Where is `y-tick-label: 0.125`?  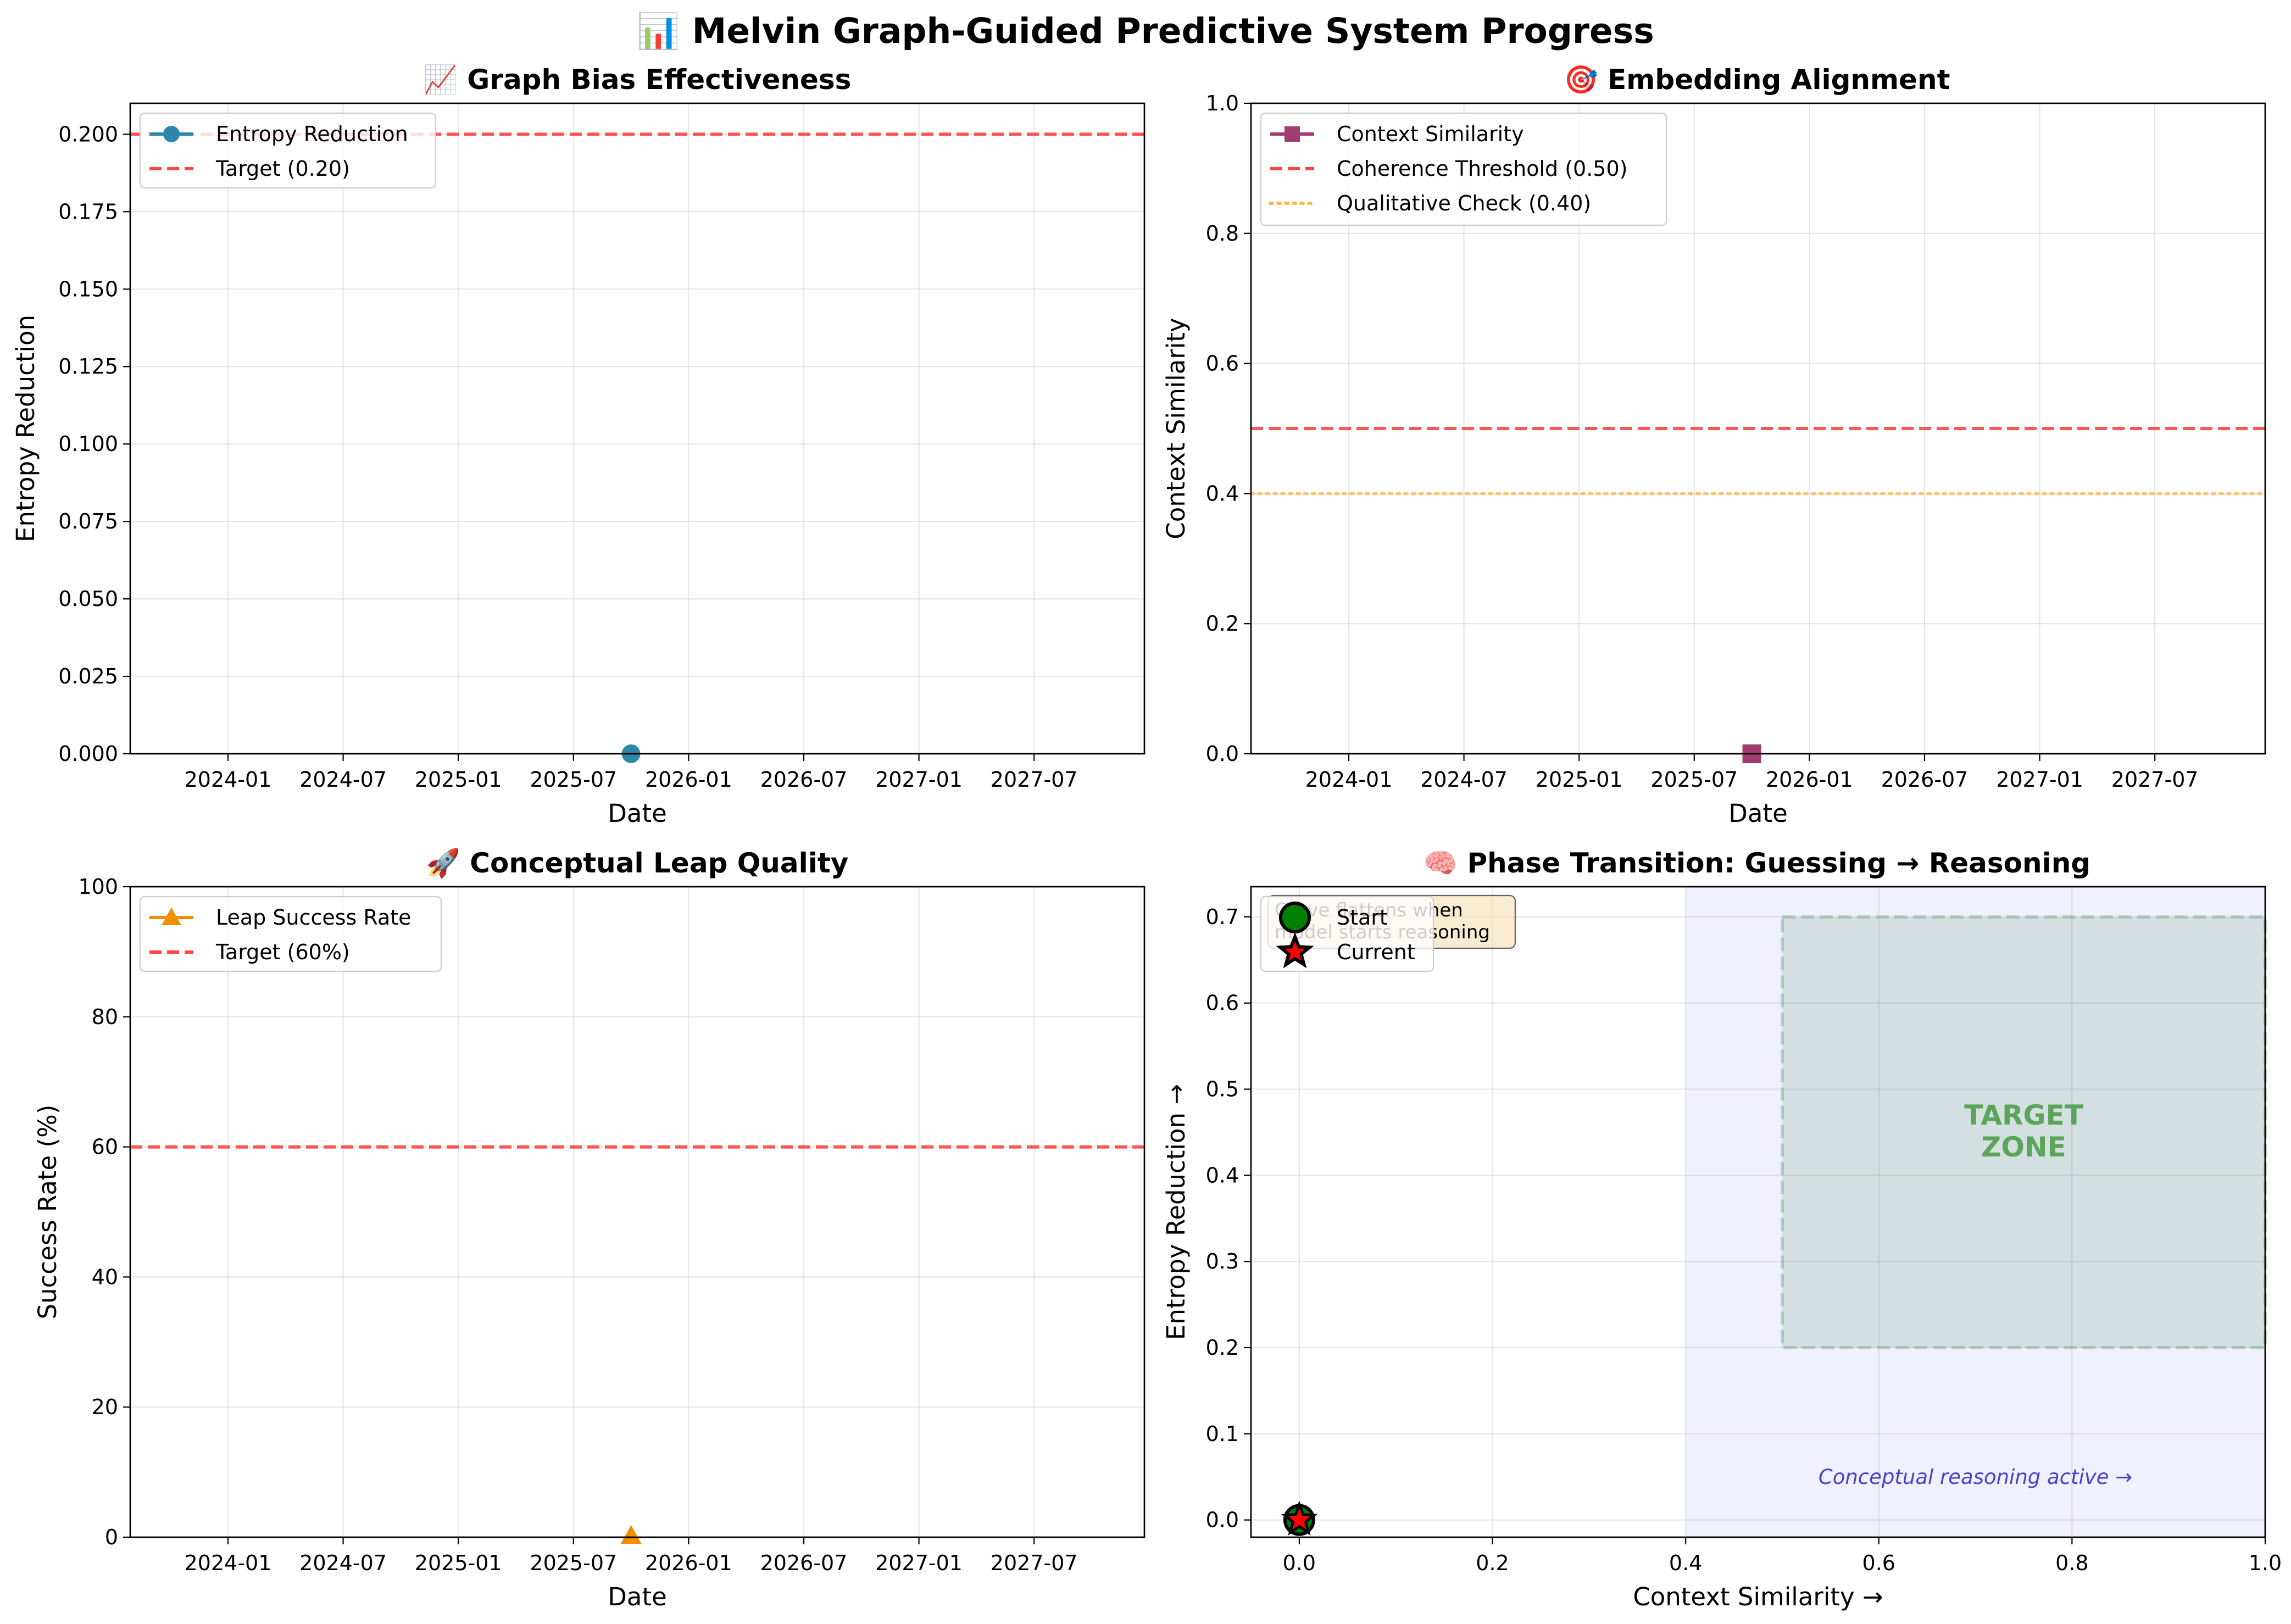
y-tick-label: 0.125 is located at coordinates (88, 366).